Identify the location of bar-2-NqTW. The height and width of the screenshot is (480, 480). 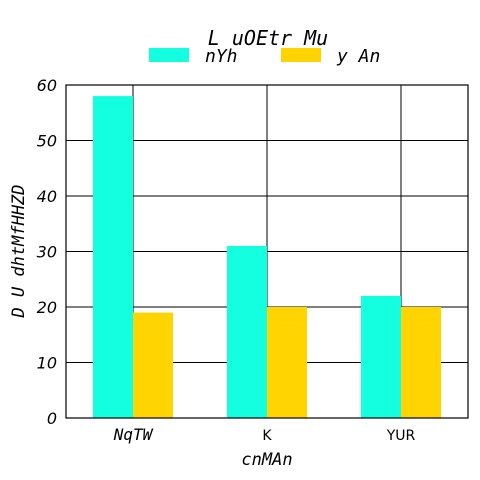
(153, 365).